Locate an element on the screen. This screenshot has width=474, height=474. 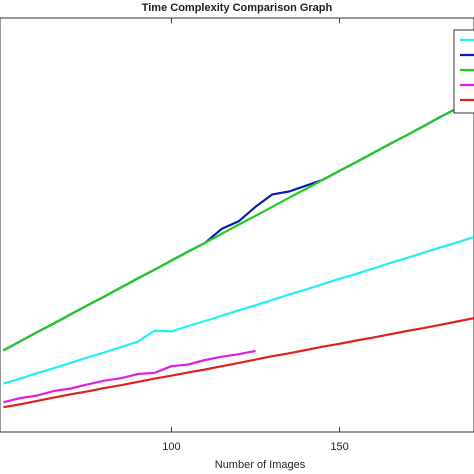
x-tick-label: 100 is located at coordinates (171, 447).